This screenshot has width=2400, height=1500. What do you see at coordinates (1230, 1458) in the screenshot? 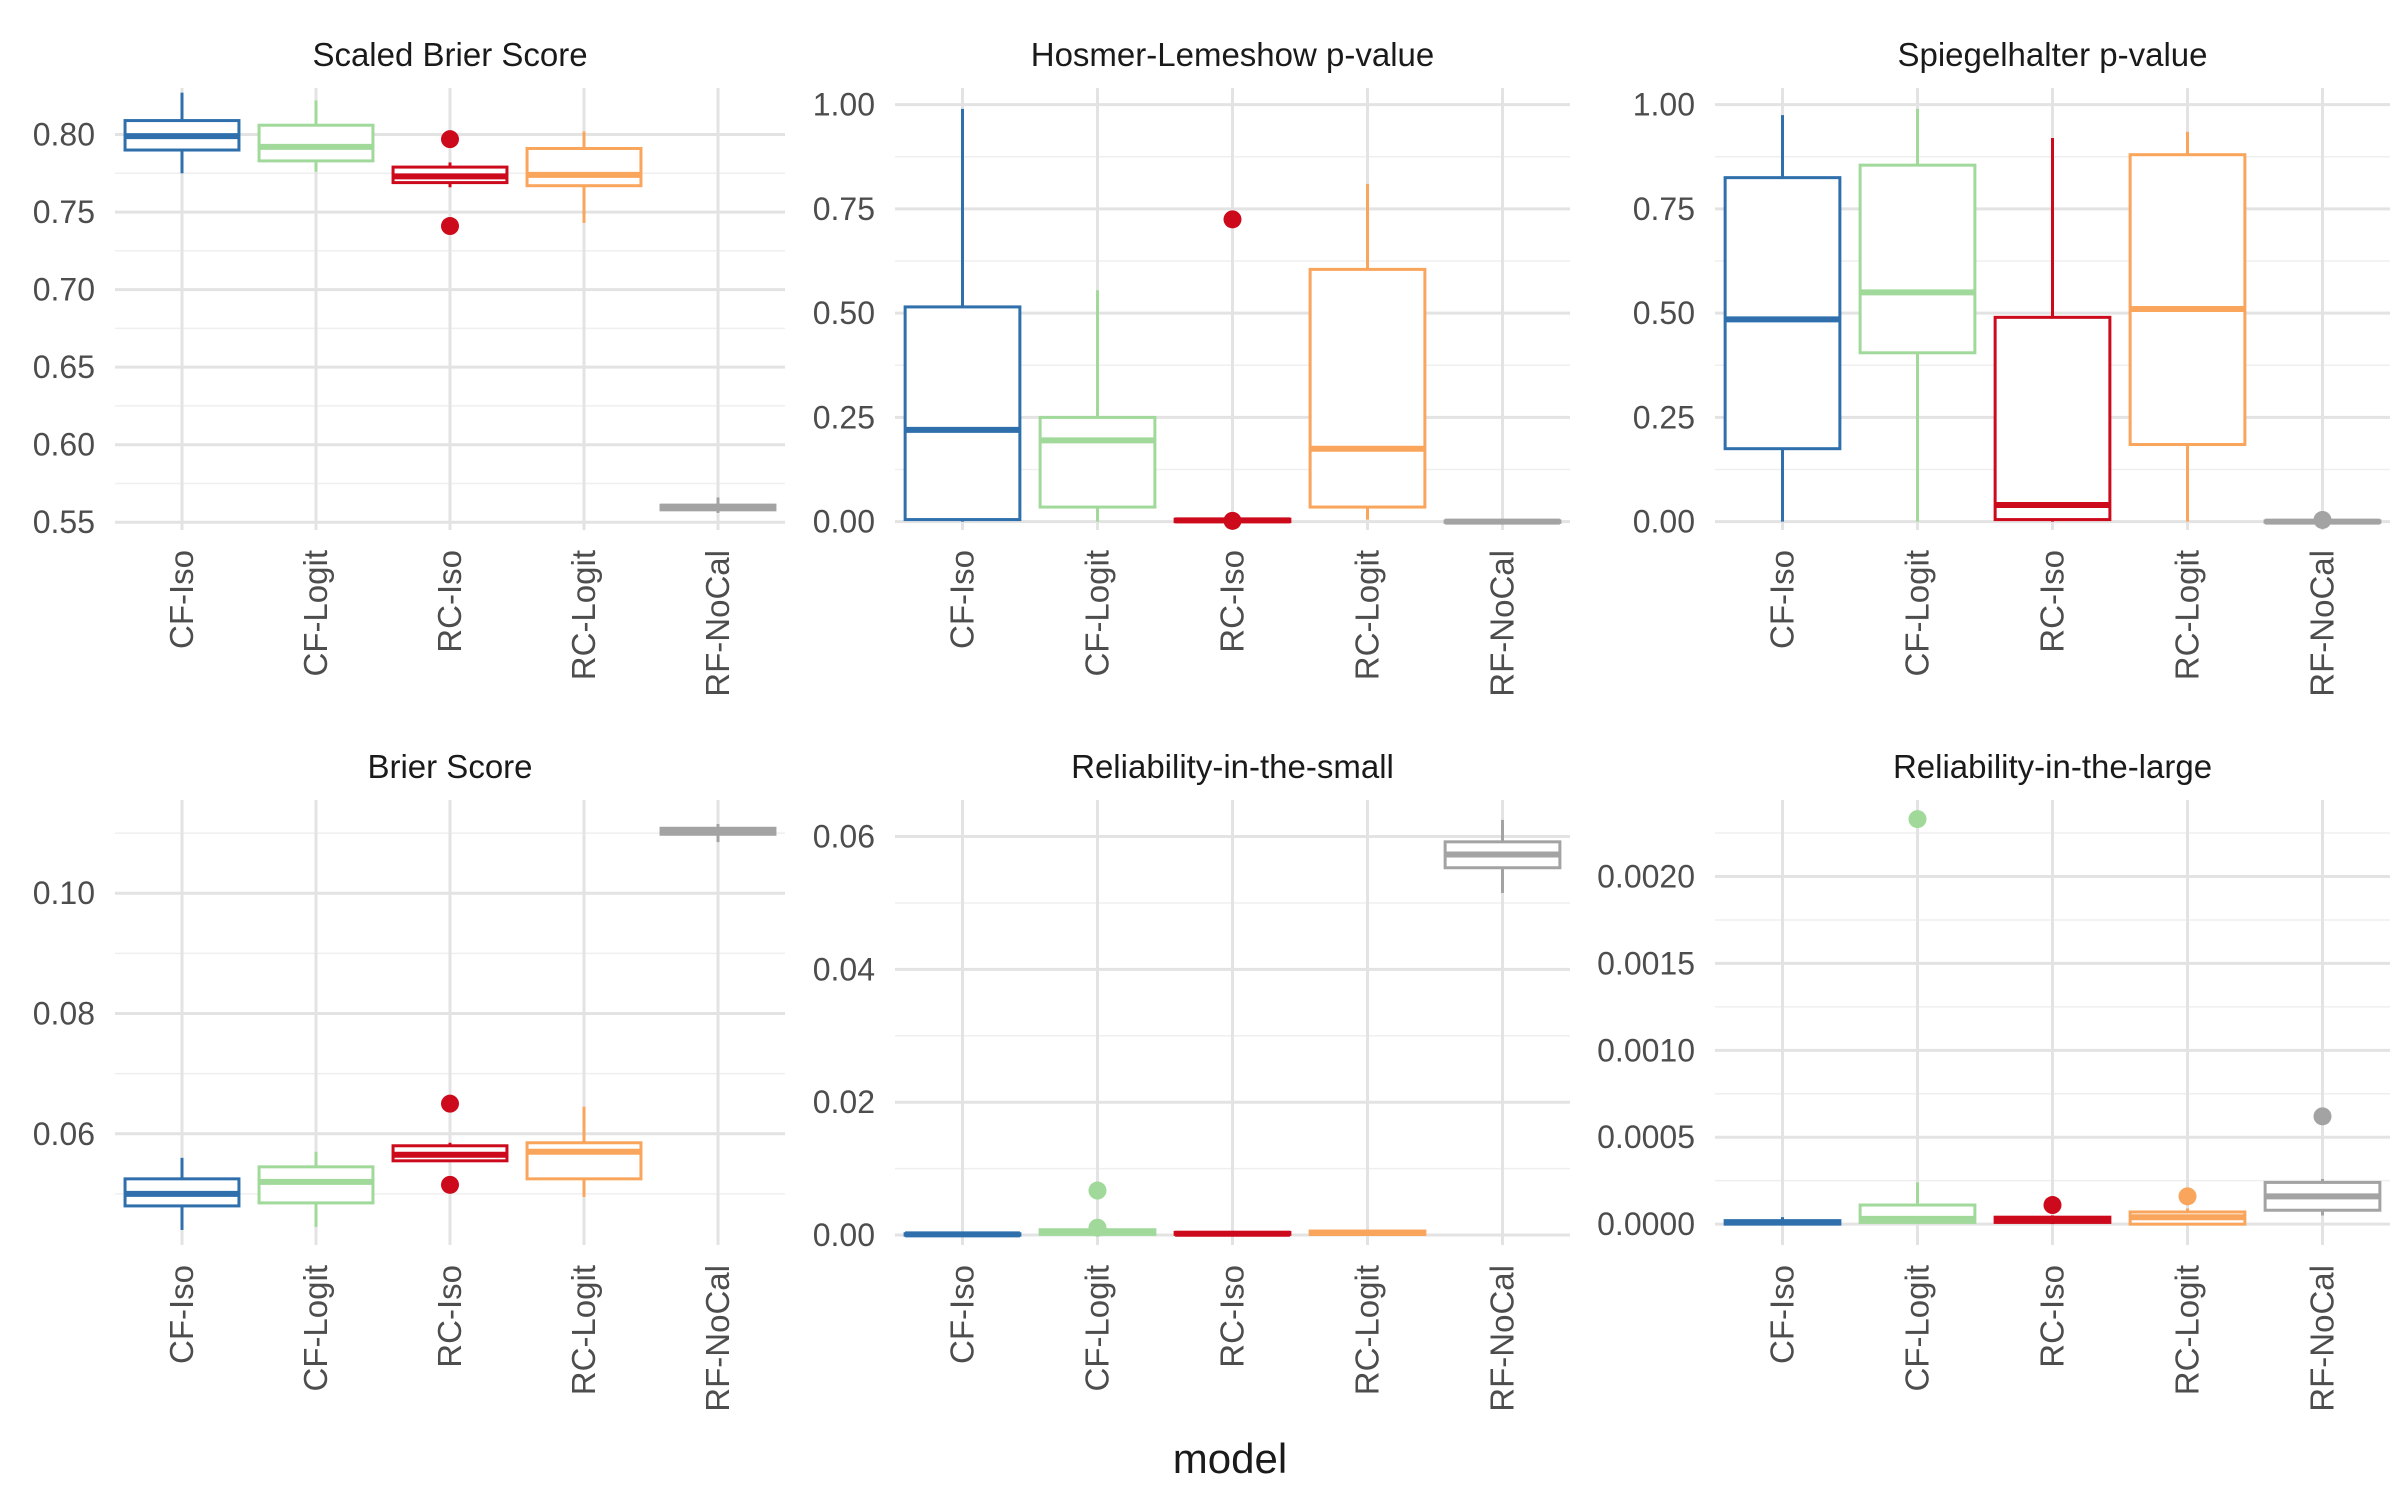
I see `x-axis-label: model` at bounding box center [1230, 1458].